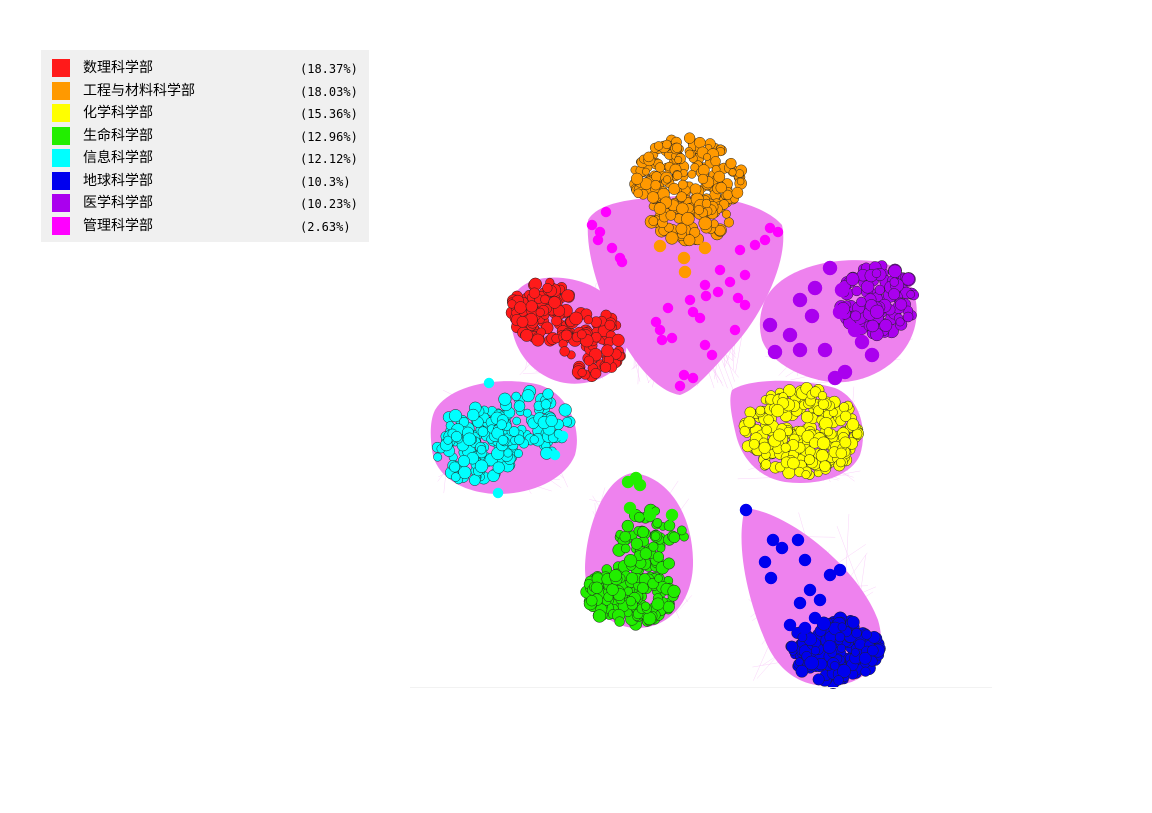 Image resolution: width=1152 pixels, height=813 pixels. What do you see at coordinates (329, 91) in the screenshot?
I see `legend-percent: (18.03%)` at bounding box center [329, 91].